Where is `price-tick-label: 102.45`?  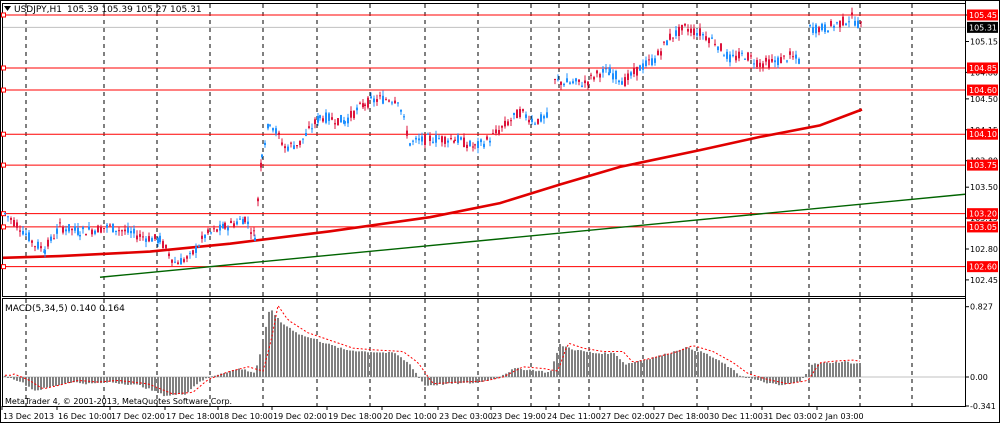
price-tick-label: 102.45 is located at coordinates (984, 280).